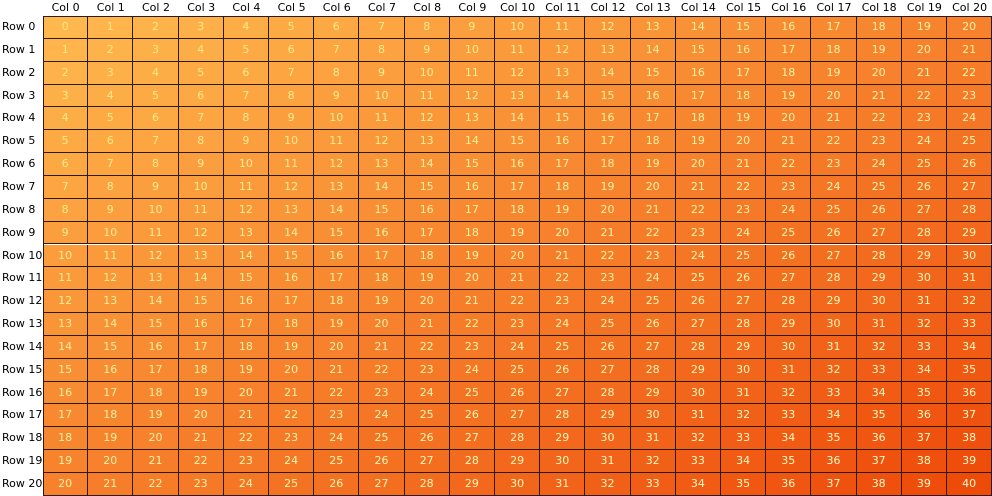 Image resolution: width=992 pixels, height=496 pixels. Describe the element at coordinates (789, 484) in the screenshot. I see `grid-cell: 36` at that location.